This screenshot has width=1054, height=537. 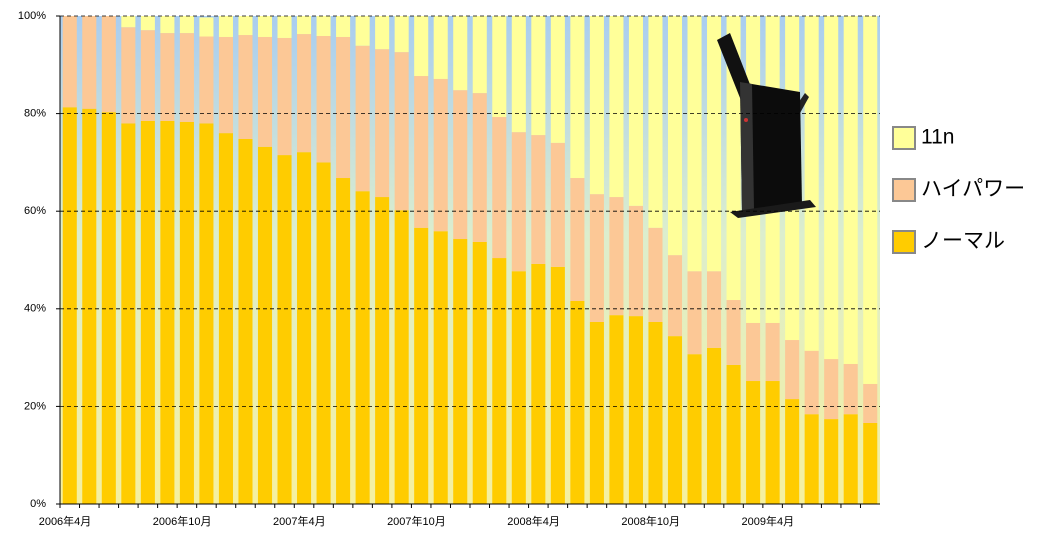 I want to click on y-tick-label: 100%, so click(x=32, y=16).